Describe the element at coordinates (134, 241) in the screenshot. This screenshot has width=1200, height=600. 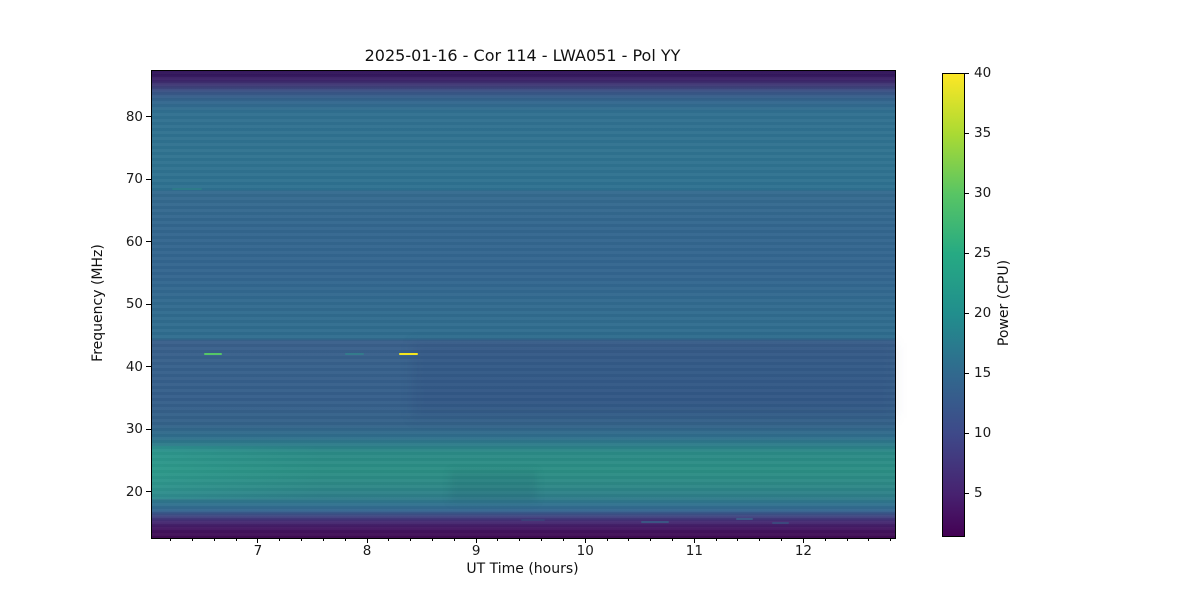
I see `y-tick-label: 60` at that location.